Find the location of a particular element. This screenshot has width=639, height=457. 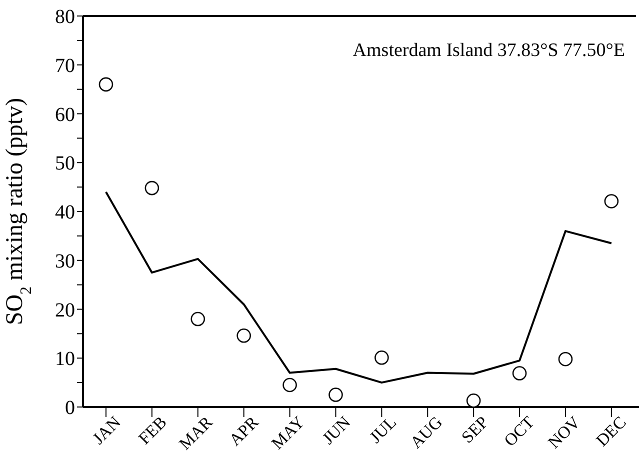

y-tick-label: 10 is located at coordinates (65, 359).